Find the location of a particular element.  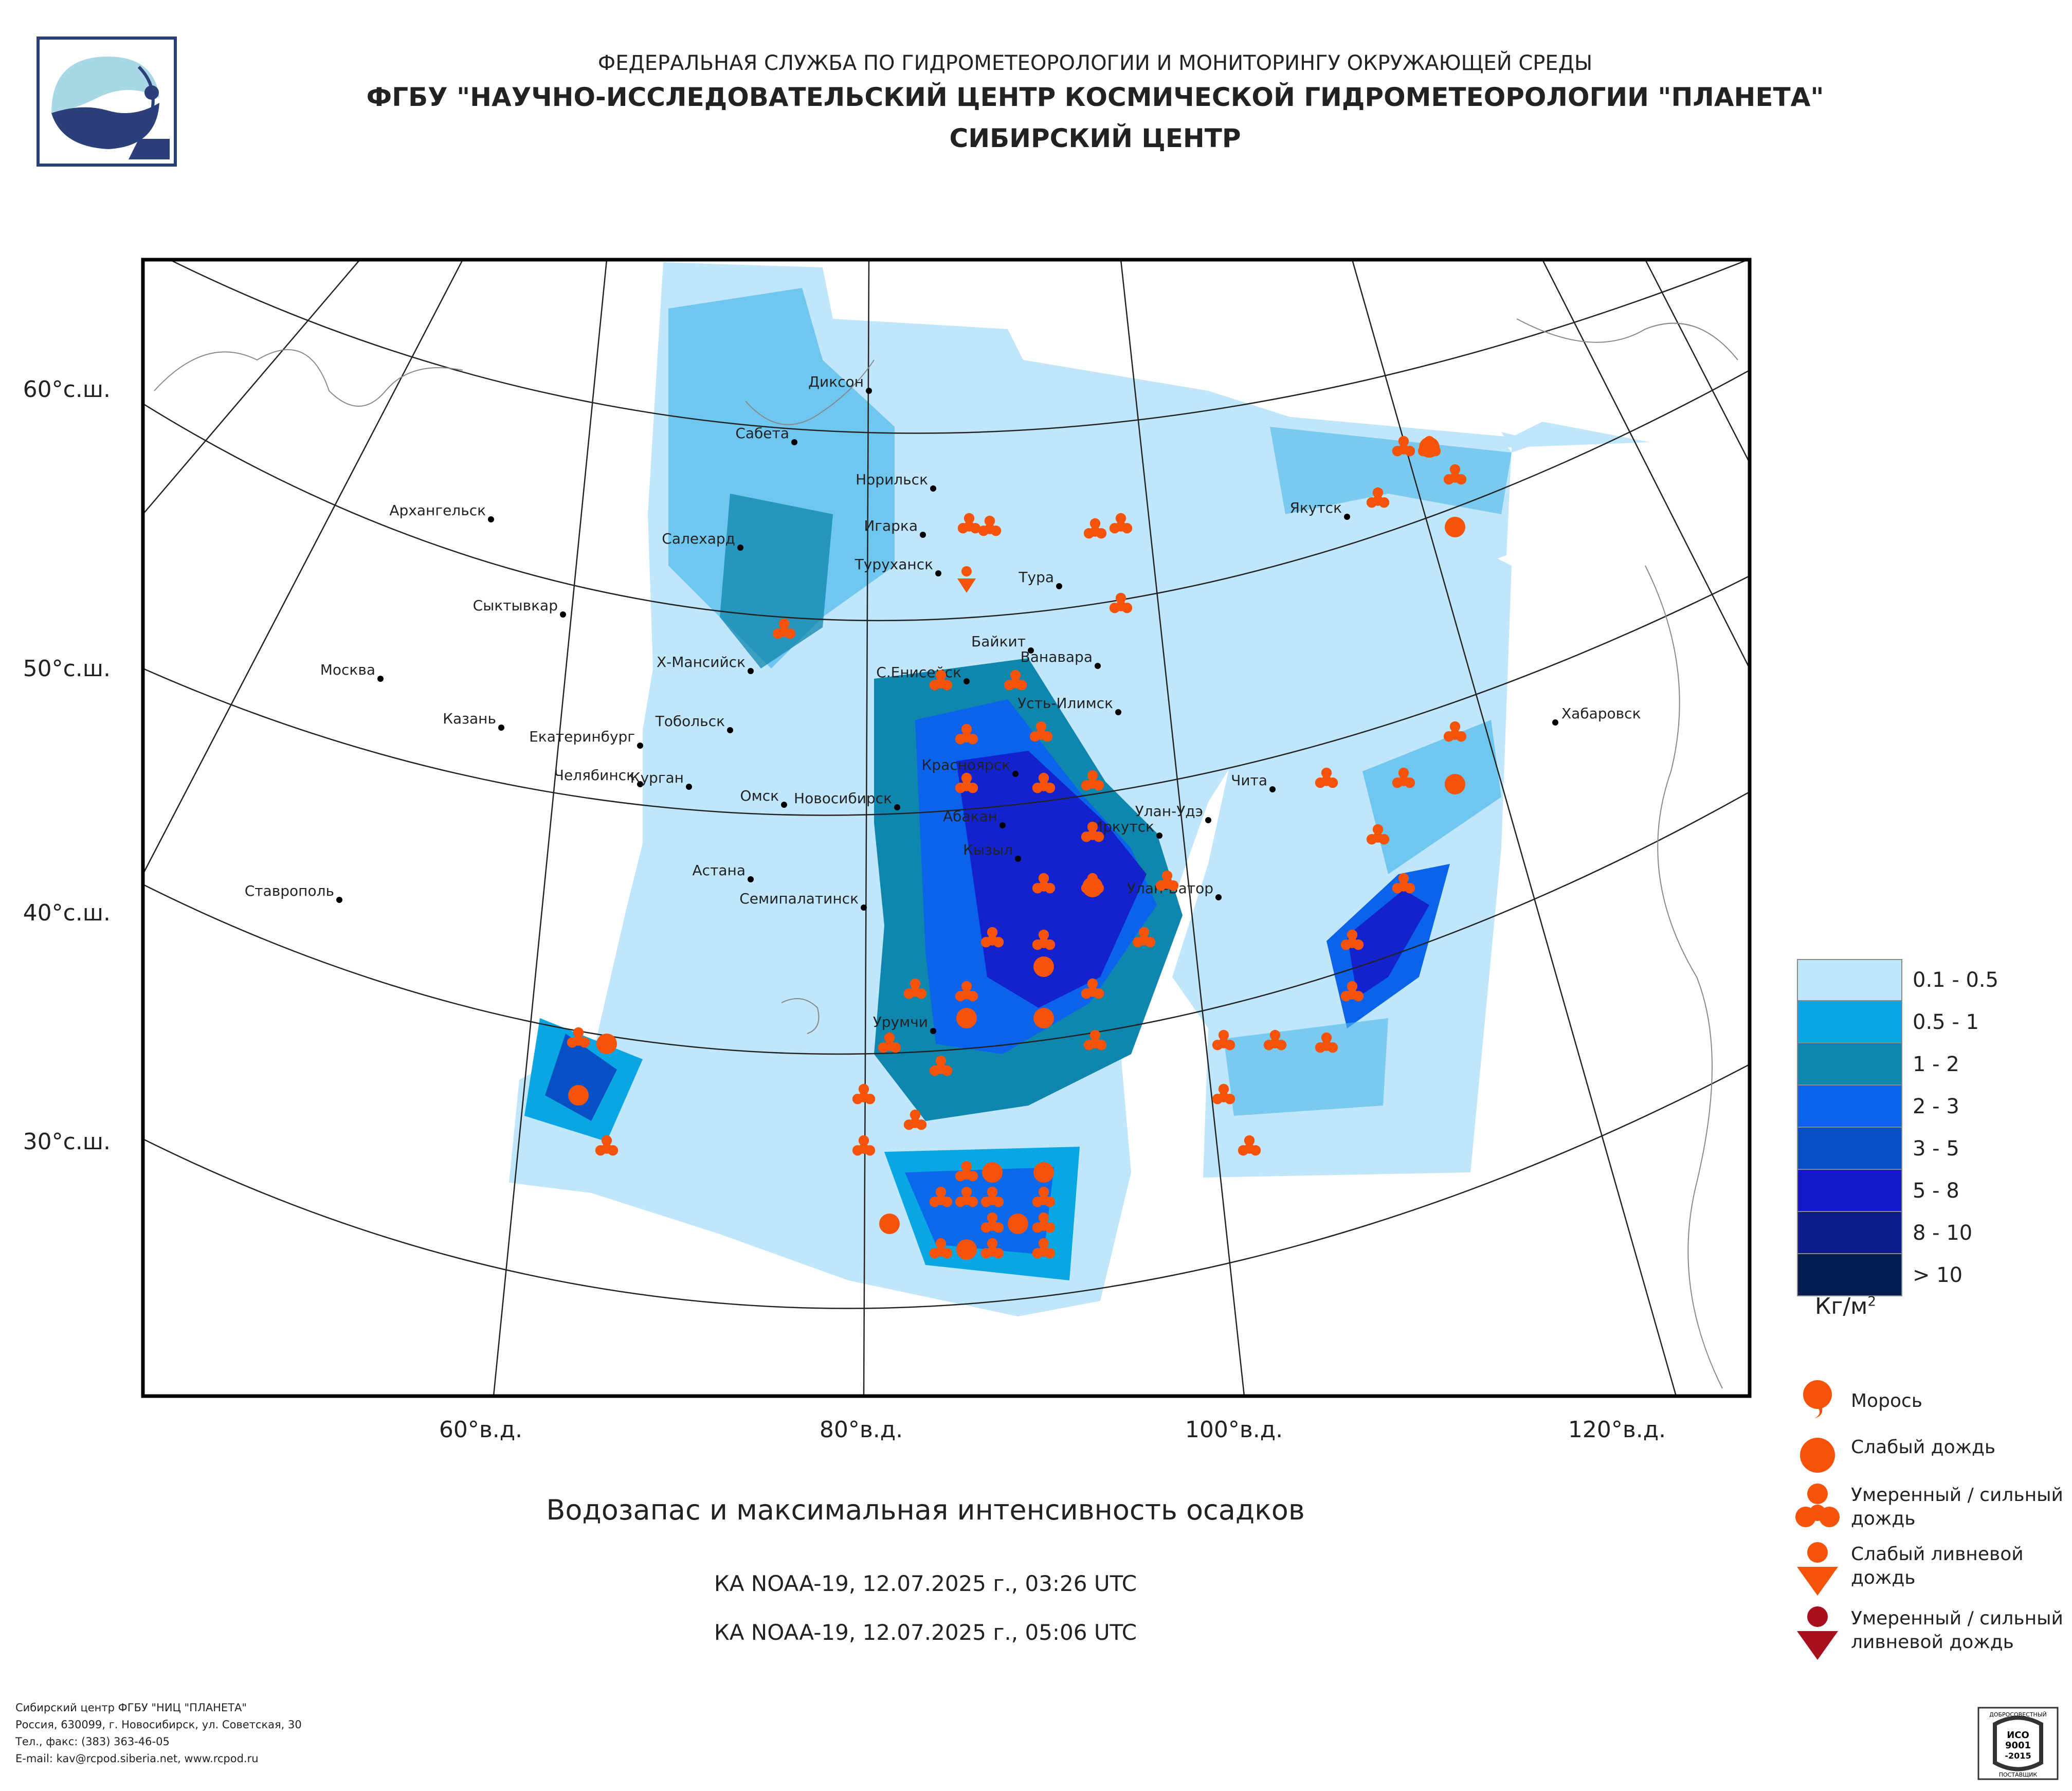

city-label: Улан-Удэ is located at coordinates (1169, 811).